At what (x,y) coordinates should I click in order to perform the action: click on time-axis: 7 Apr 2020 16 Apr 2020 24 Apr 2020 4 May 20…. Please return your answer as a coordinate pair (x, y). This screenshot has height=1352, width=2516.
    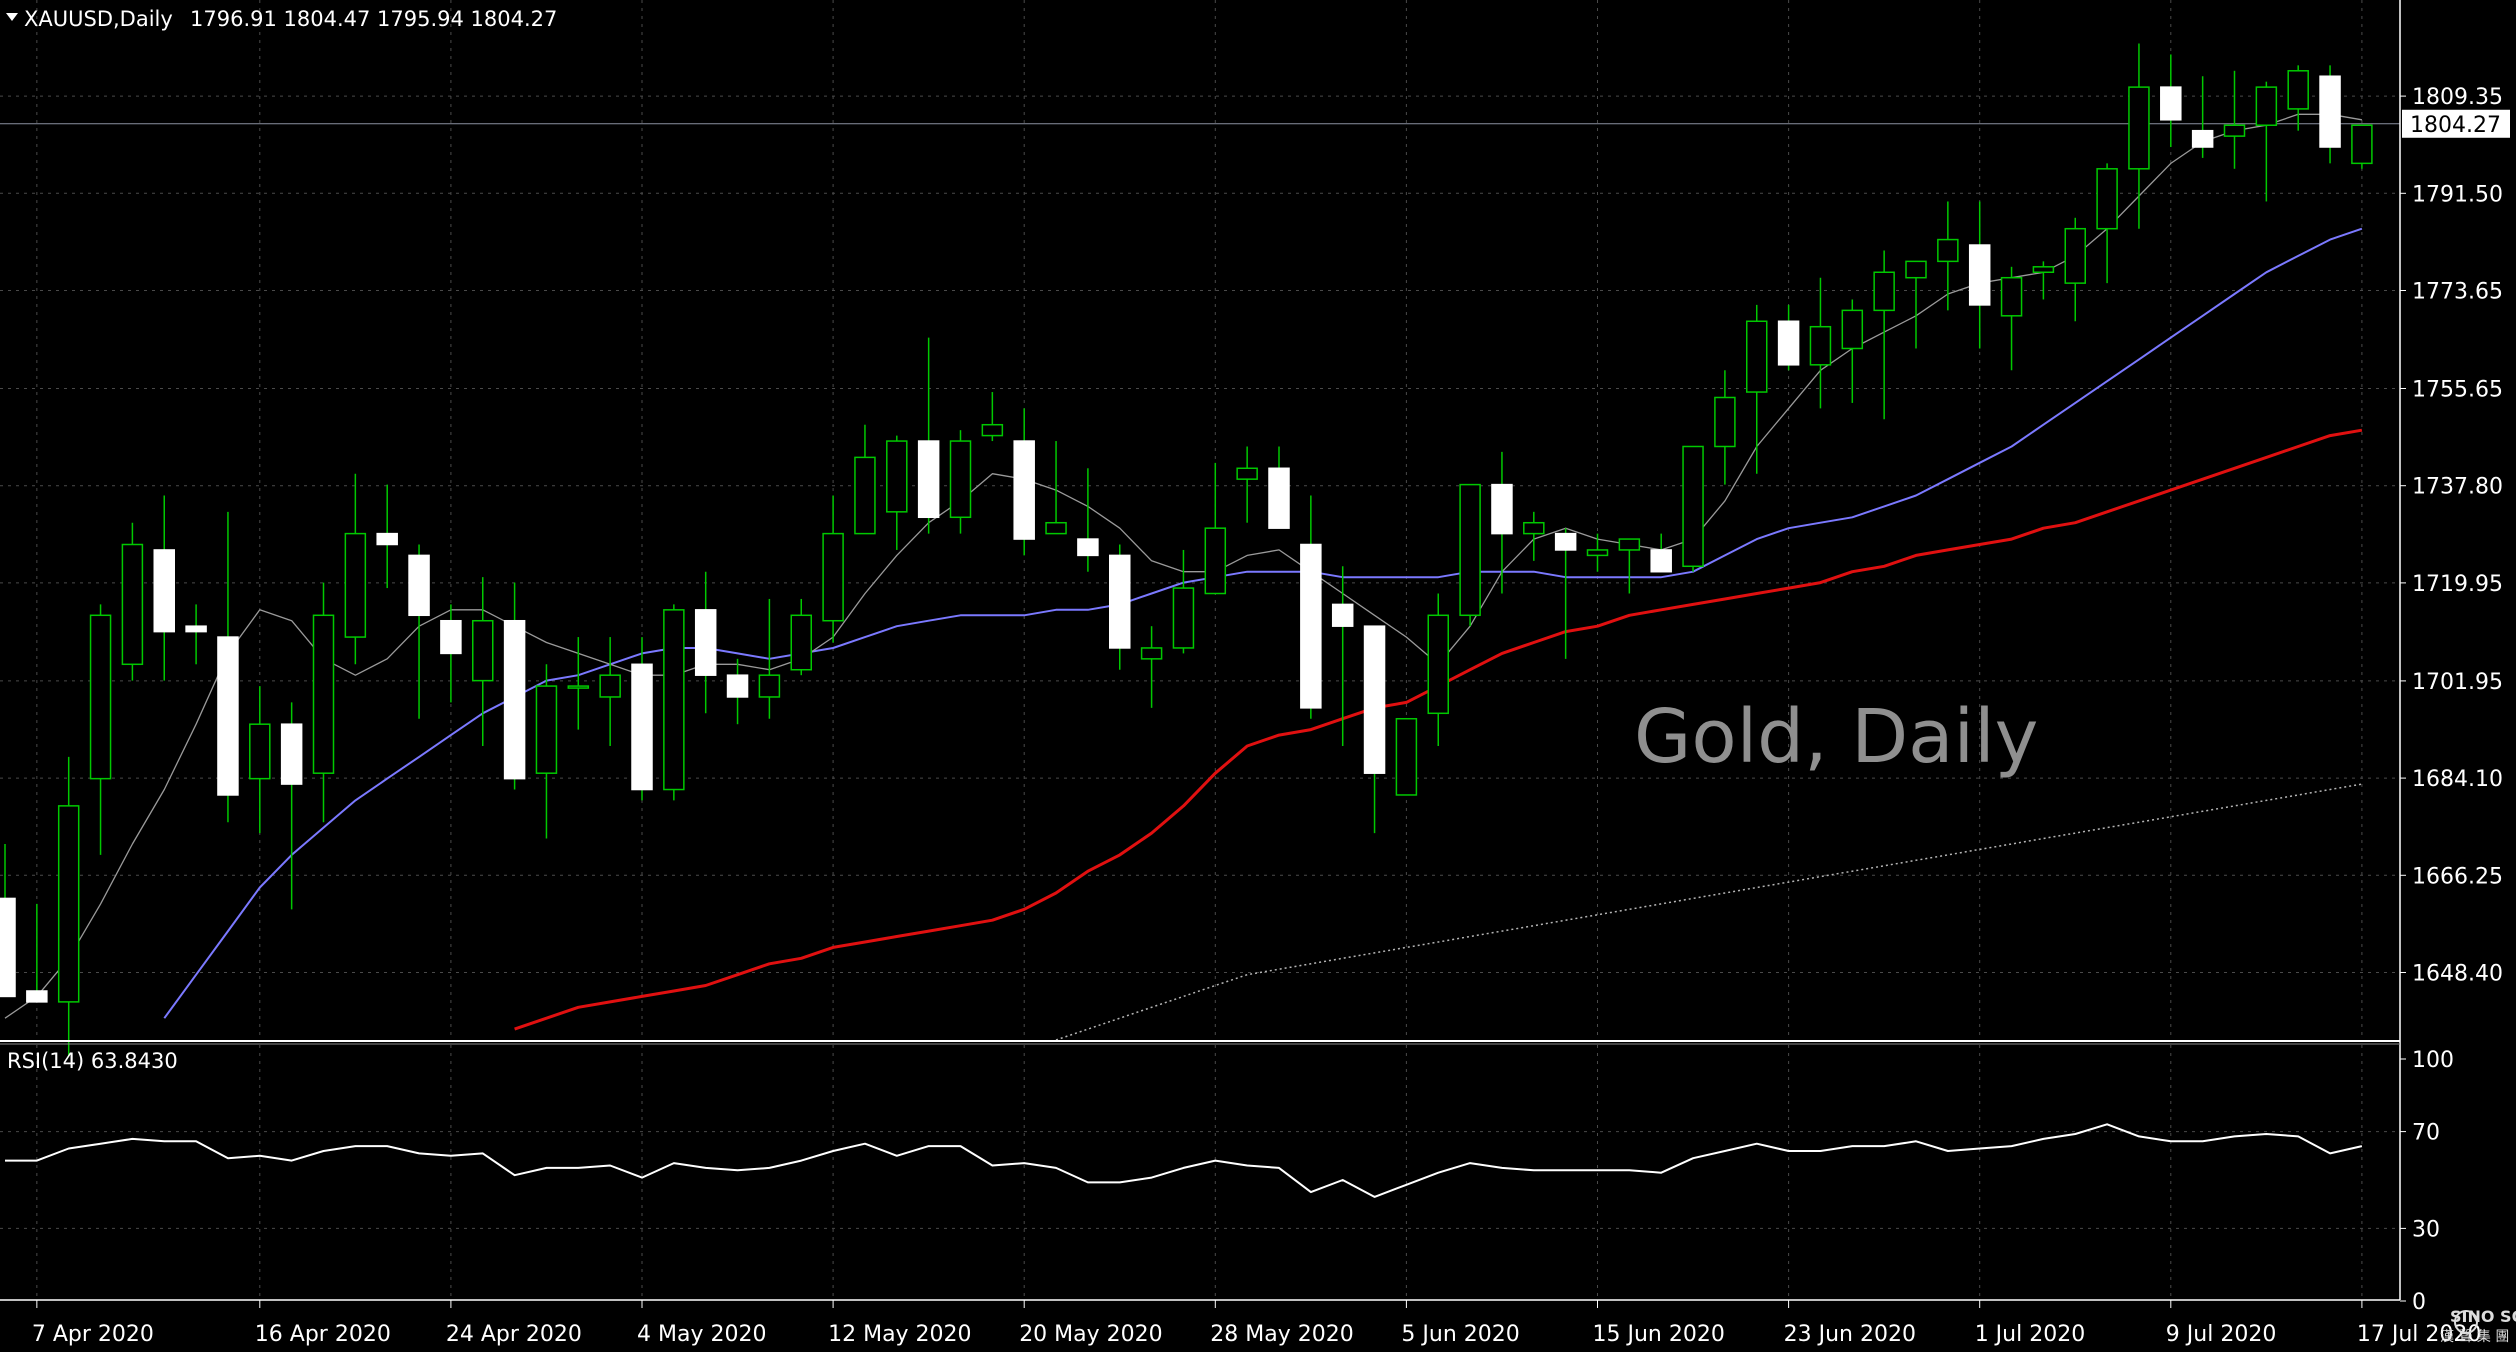
    Looking at the image, I should click on (1257, 1323).